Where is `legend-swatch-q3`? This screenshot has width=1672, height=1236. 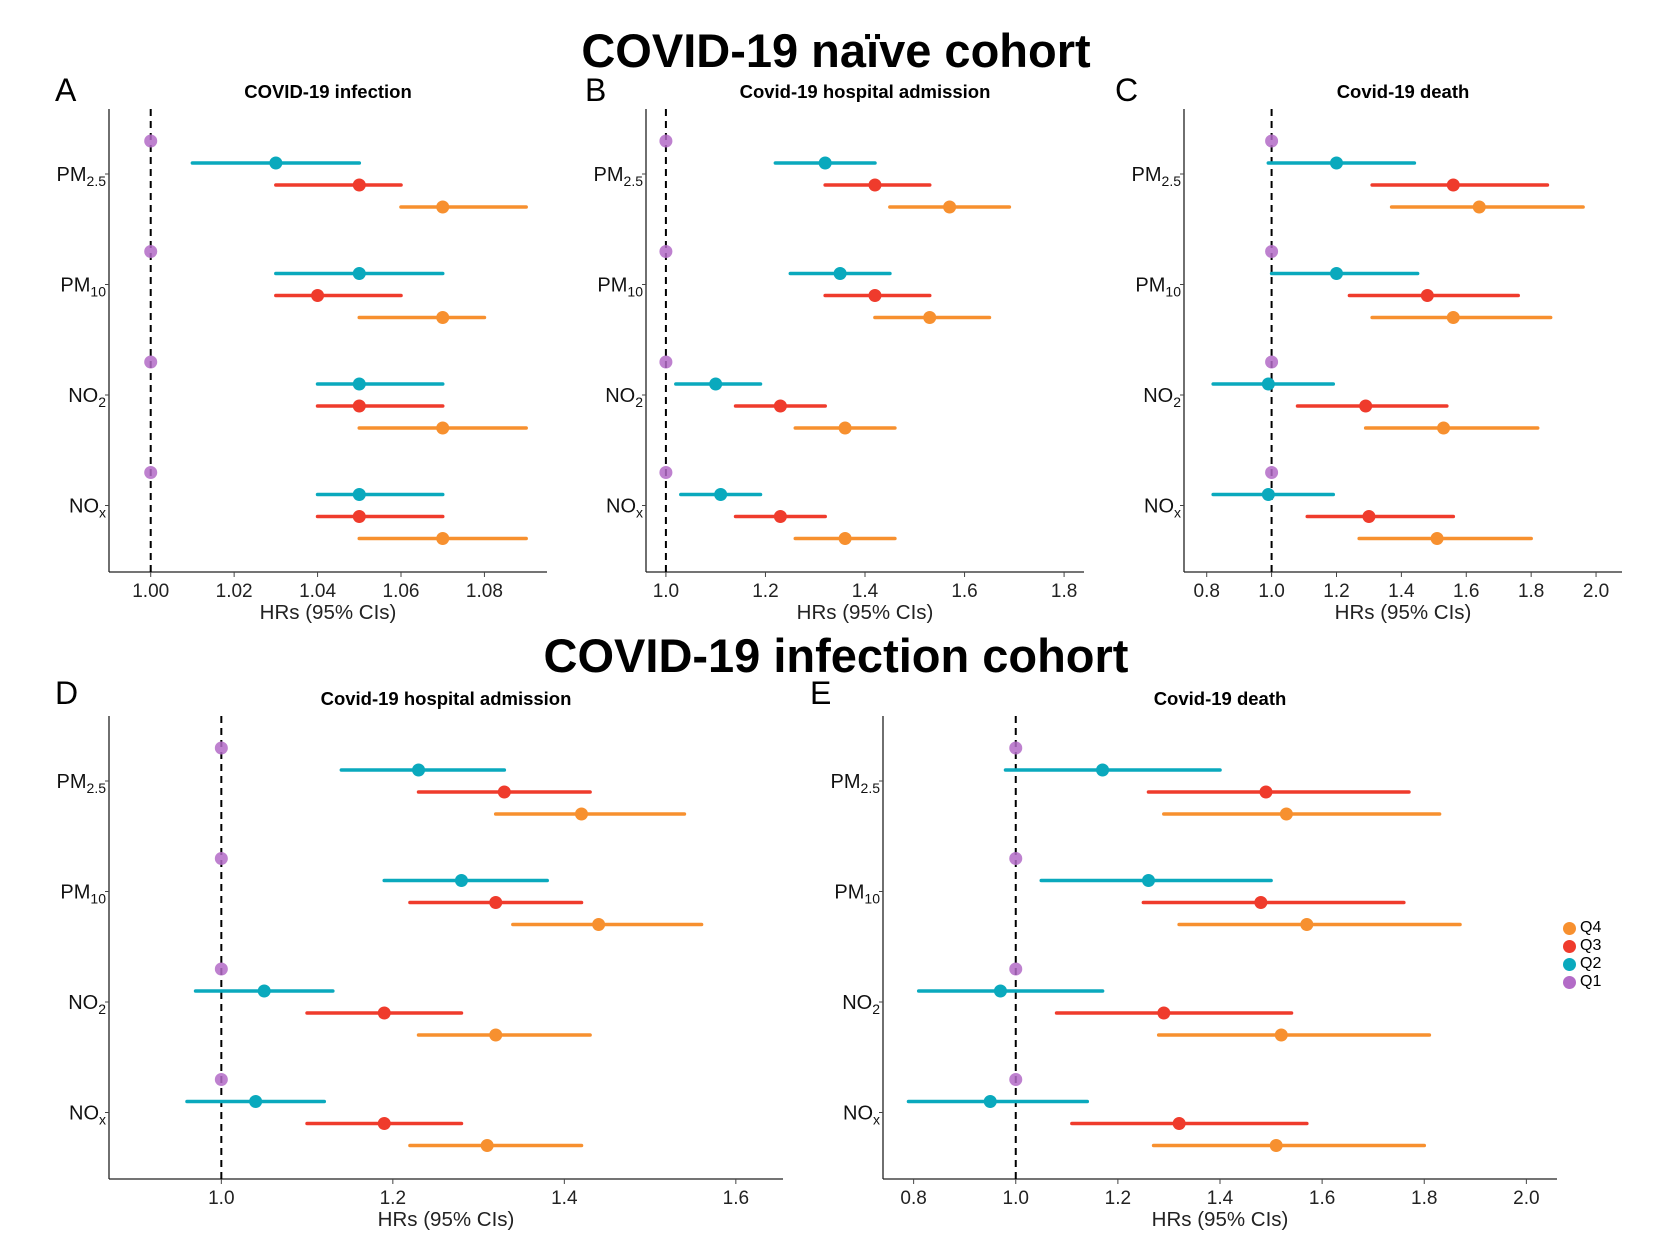 legend-swatch-q3 is located at coordinates (1569, 946).